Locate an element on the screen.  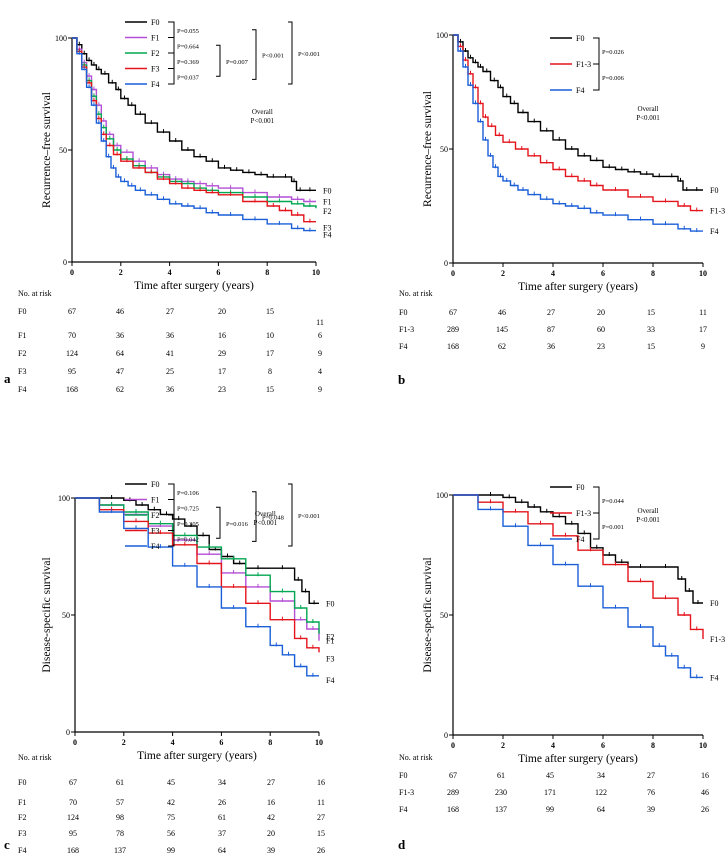
risk-cell: 70 is located at coordinates (72, 335).